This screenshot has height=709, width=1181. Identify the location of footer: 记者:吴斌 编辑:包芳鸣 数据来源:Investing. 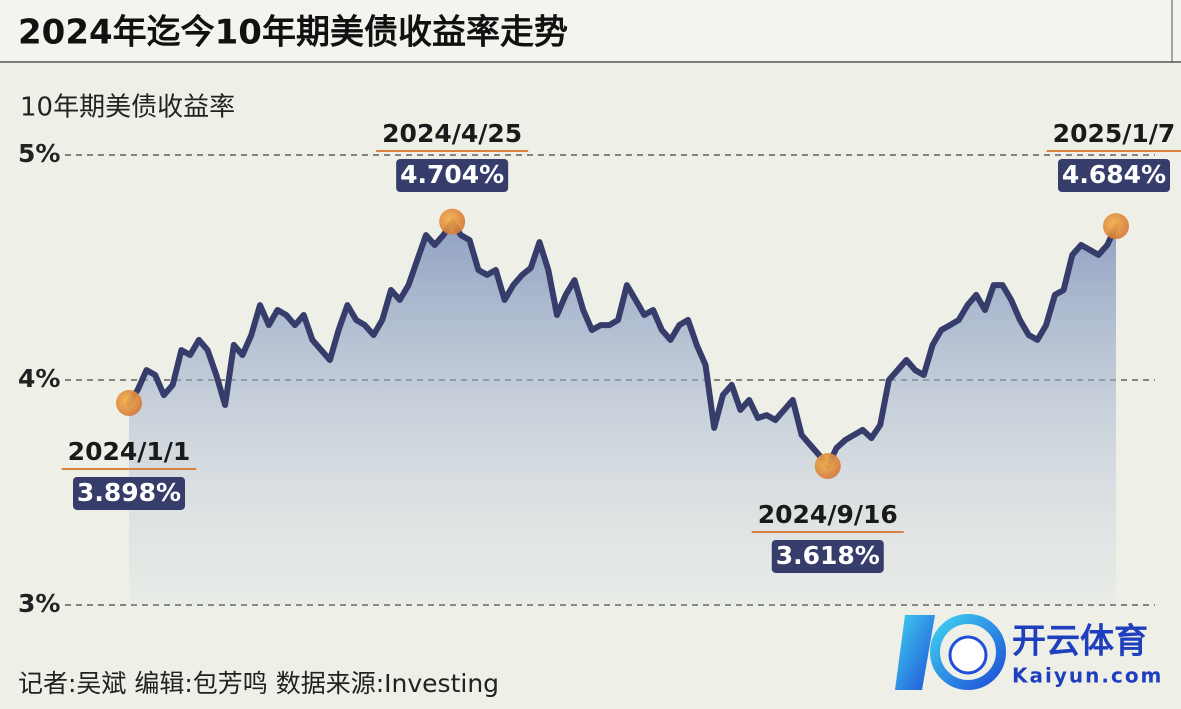
(258, 683).